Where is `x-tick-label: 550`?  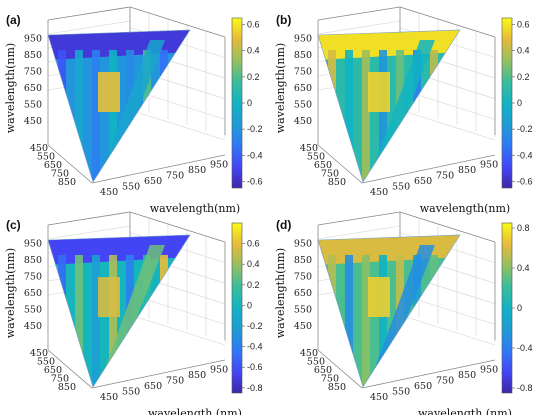
x-tick-label: 550 is located at coordinates (131, 392).